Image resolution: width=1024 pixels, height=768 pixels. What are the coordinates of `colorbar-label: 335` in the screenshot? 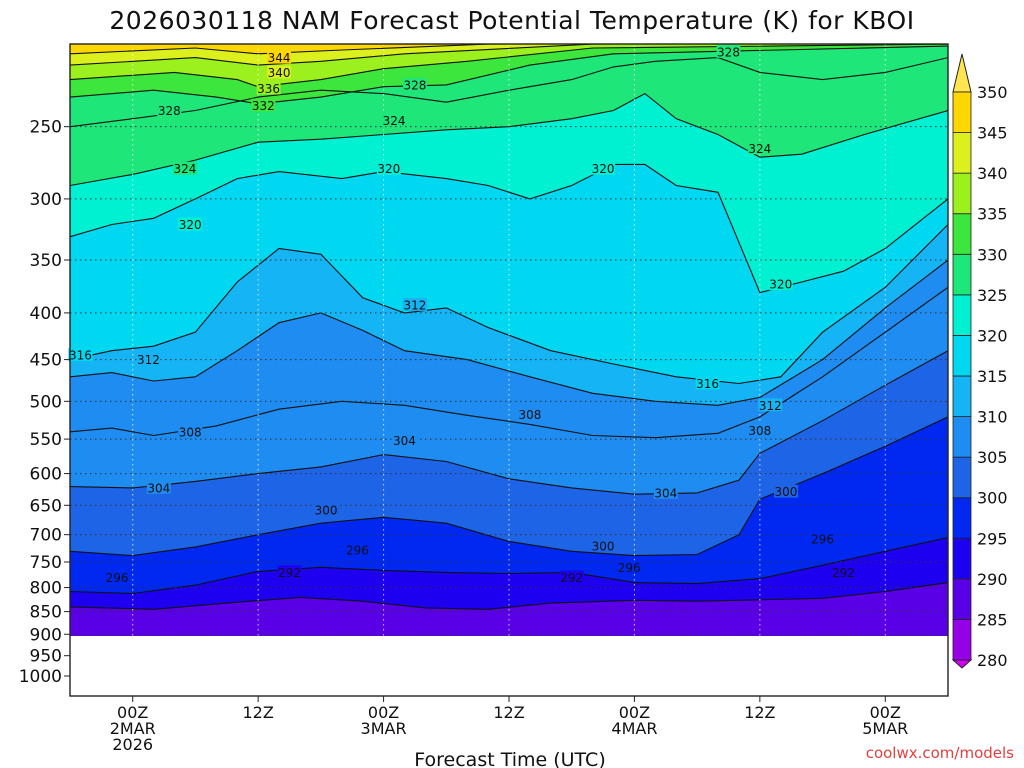 It's located at (992, 214).